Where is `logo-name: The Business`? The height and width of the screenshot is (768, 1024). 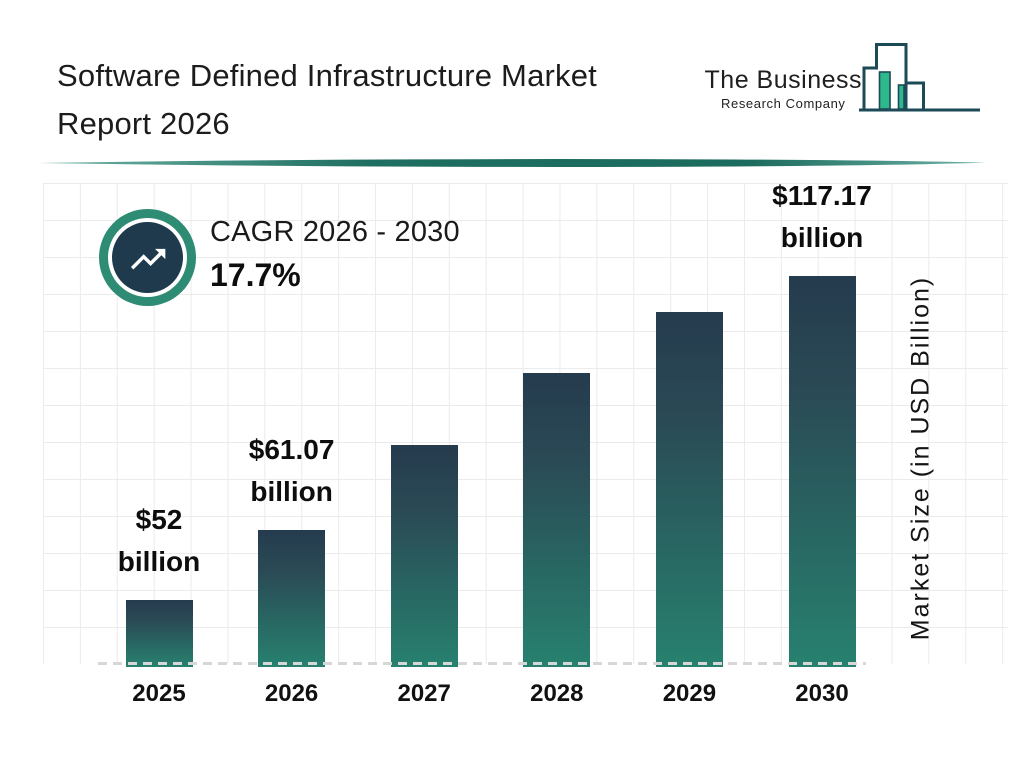 logo-name: The Business is located at coordinates (783, 80).